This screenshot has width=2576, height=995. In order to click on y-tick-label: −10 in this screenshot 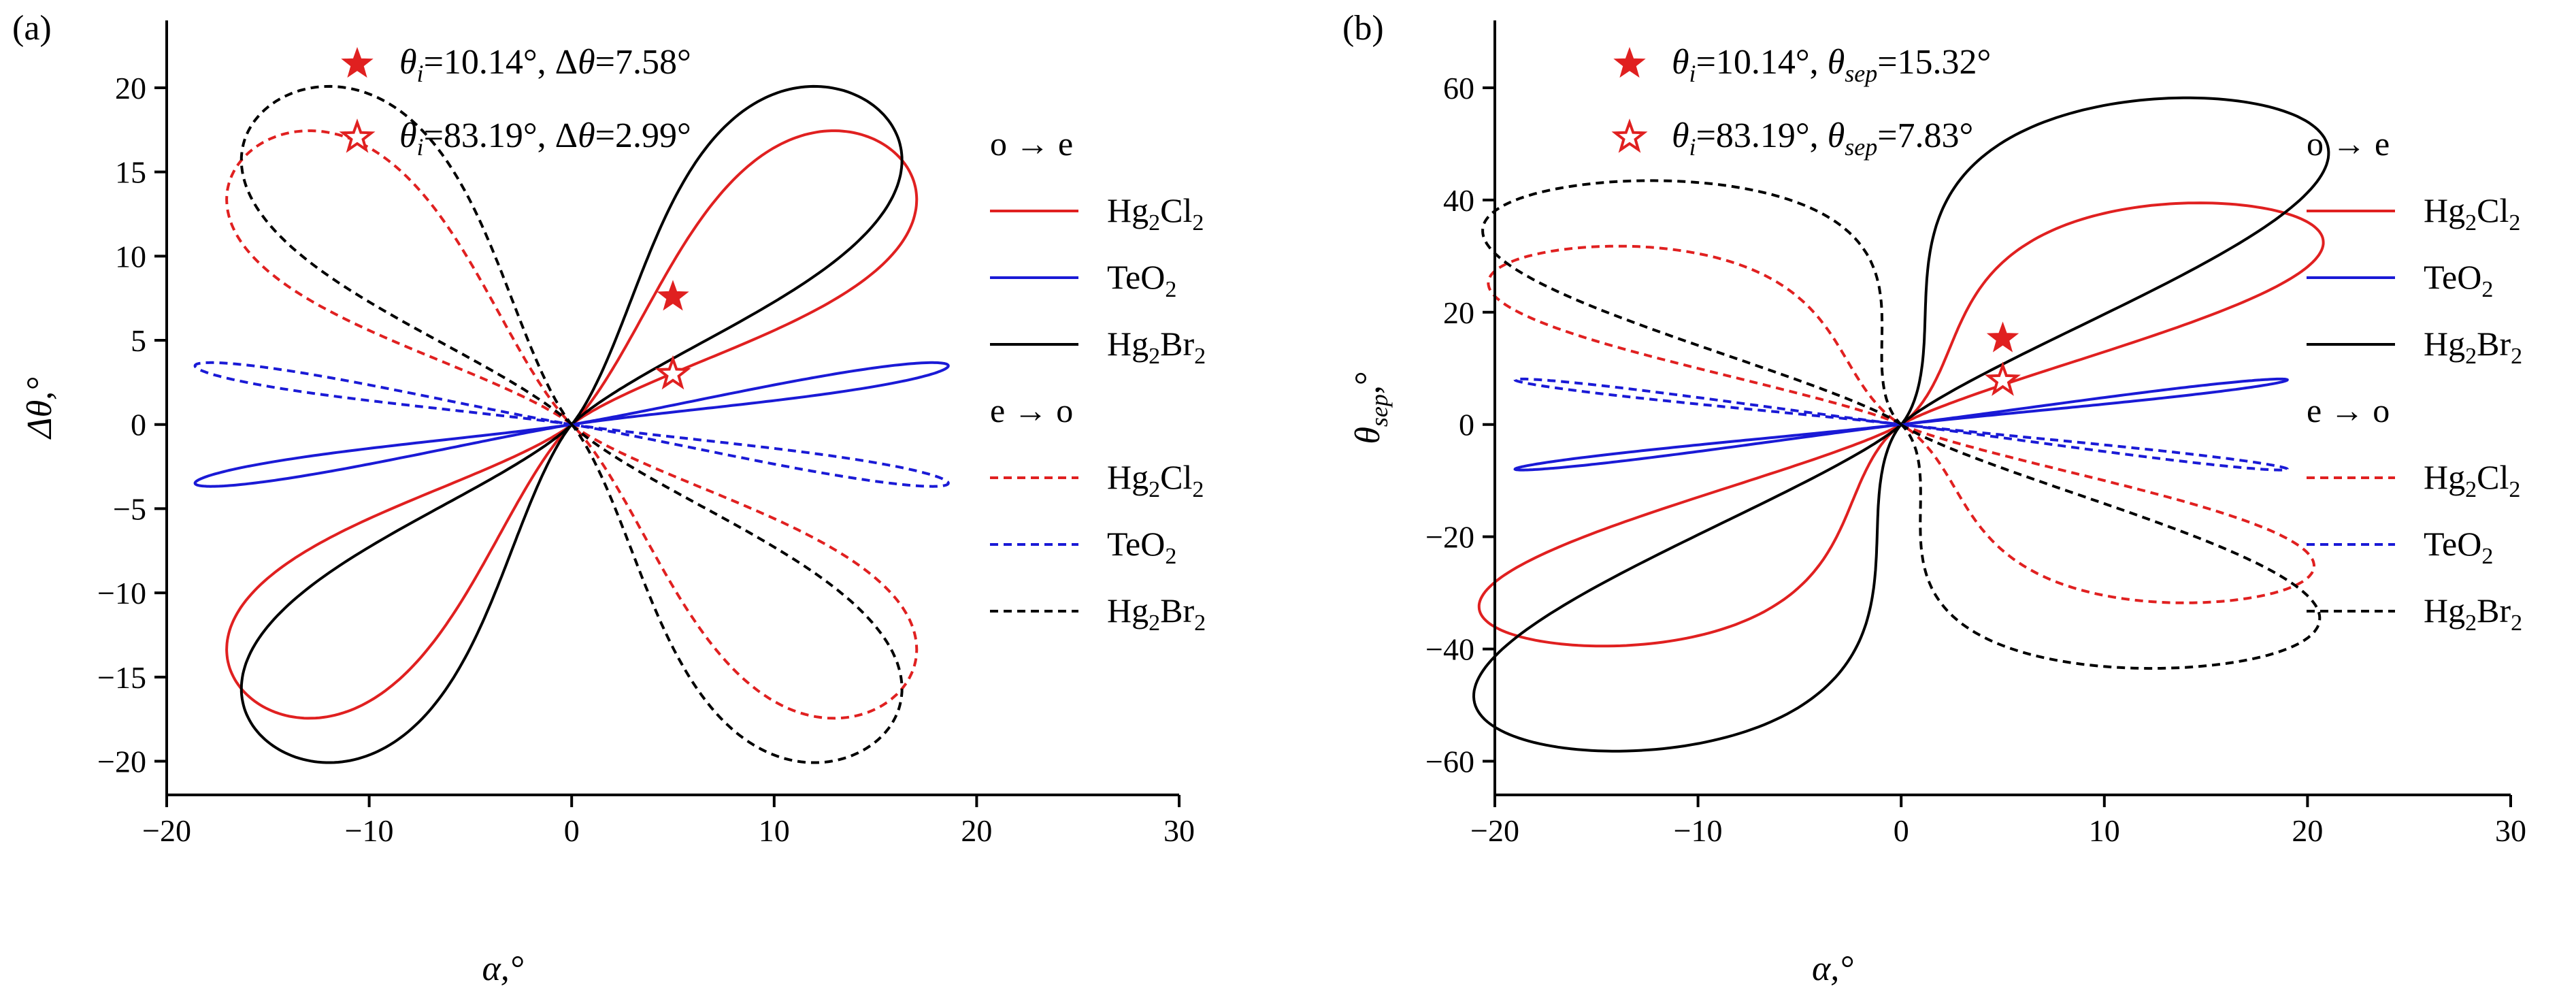, I will do `click(122, 593)`.